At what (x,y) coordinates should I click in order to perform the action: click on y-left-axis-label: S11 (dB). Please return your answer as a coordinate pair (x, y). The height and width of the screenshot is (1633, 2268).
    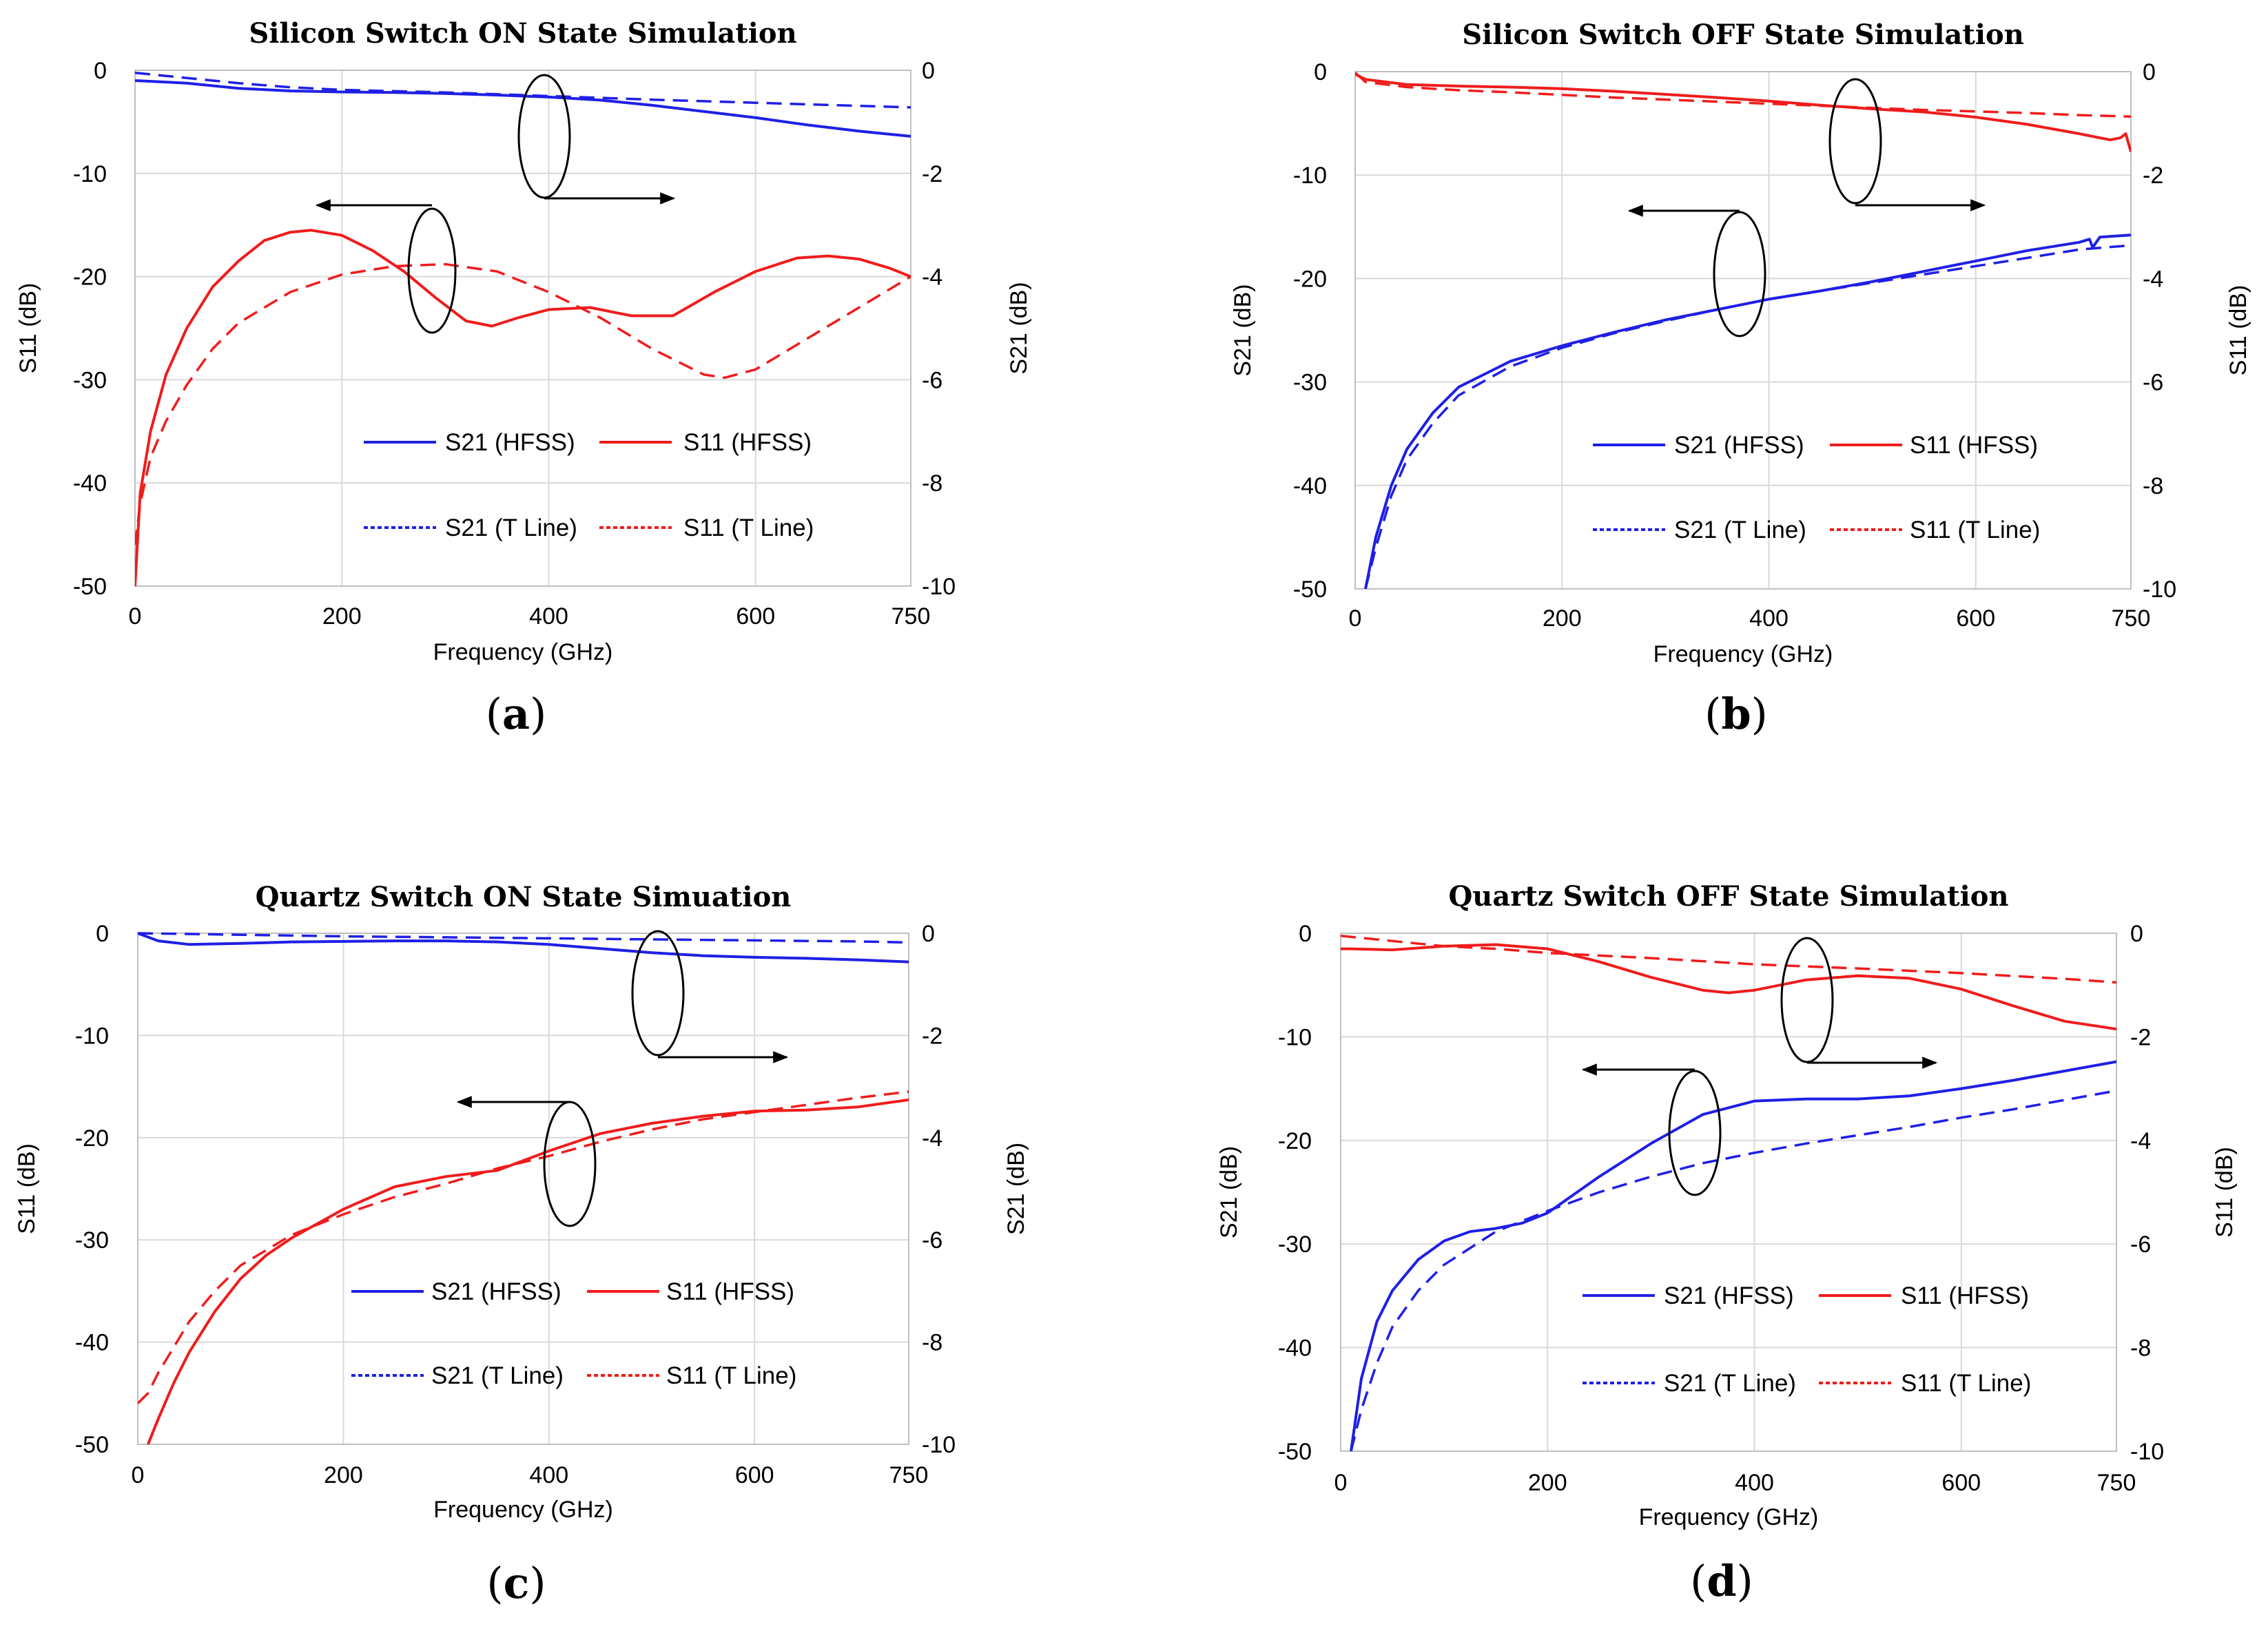
    Looking at the image, I should click on (28, 328).